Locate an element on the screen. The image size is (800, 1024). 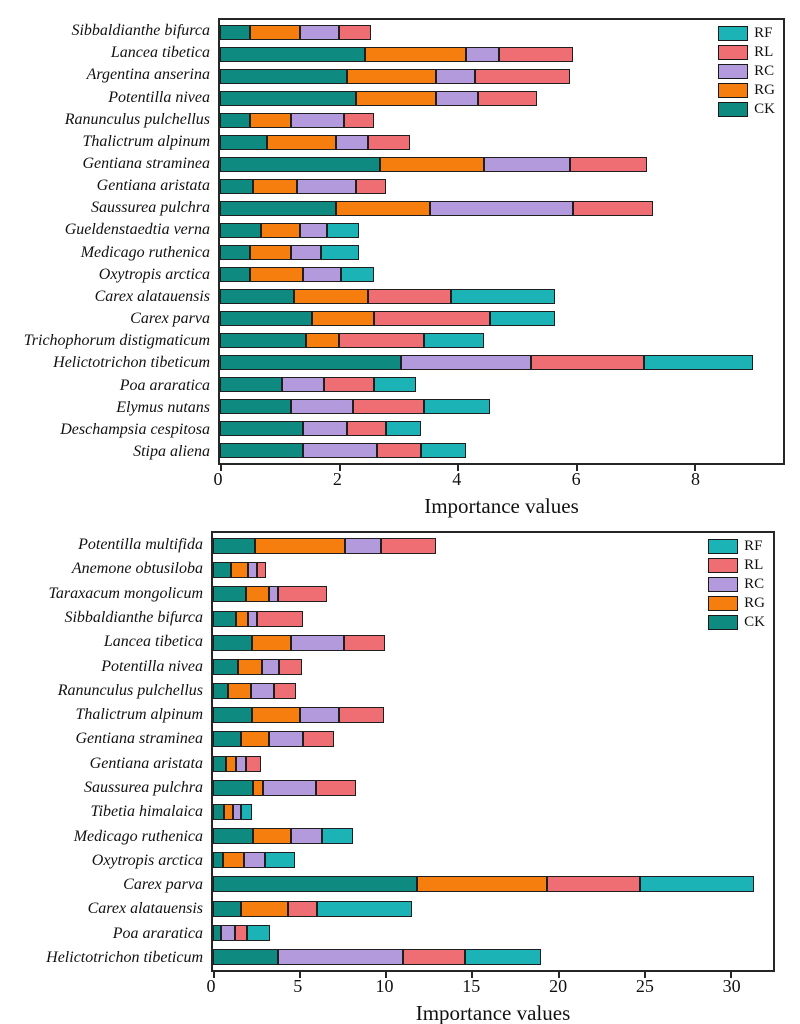
category-label: Poa araratica is located at coordinates (157, 933).